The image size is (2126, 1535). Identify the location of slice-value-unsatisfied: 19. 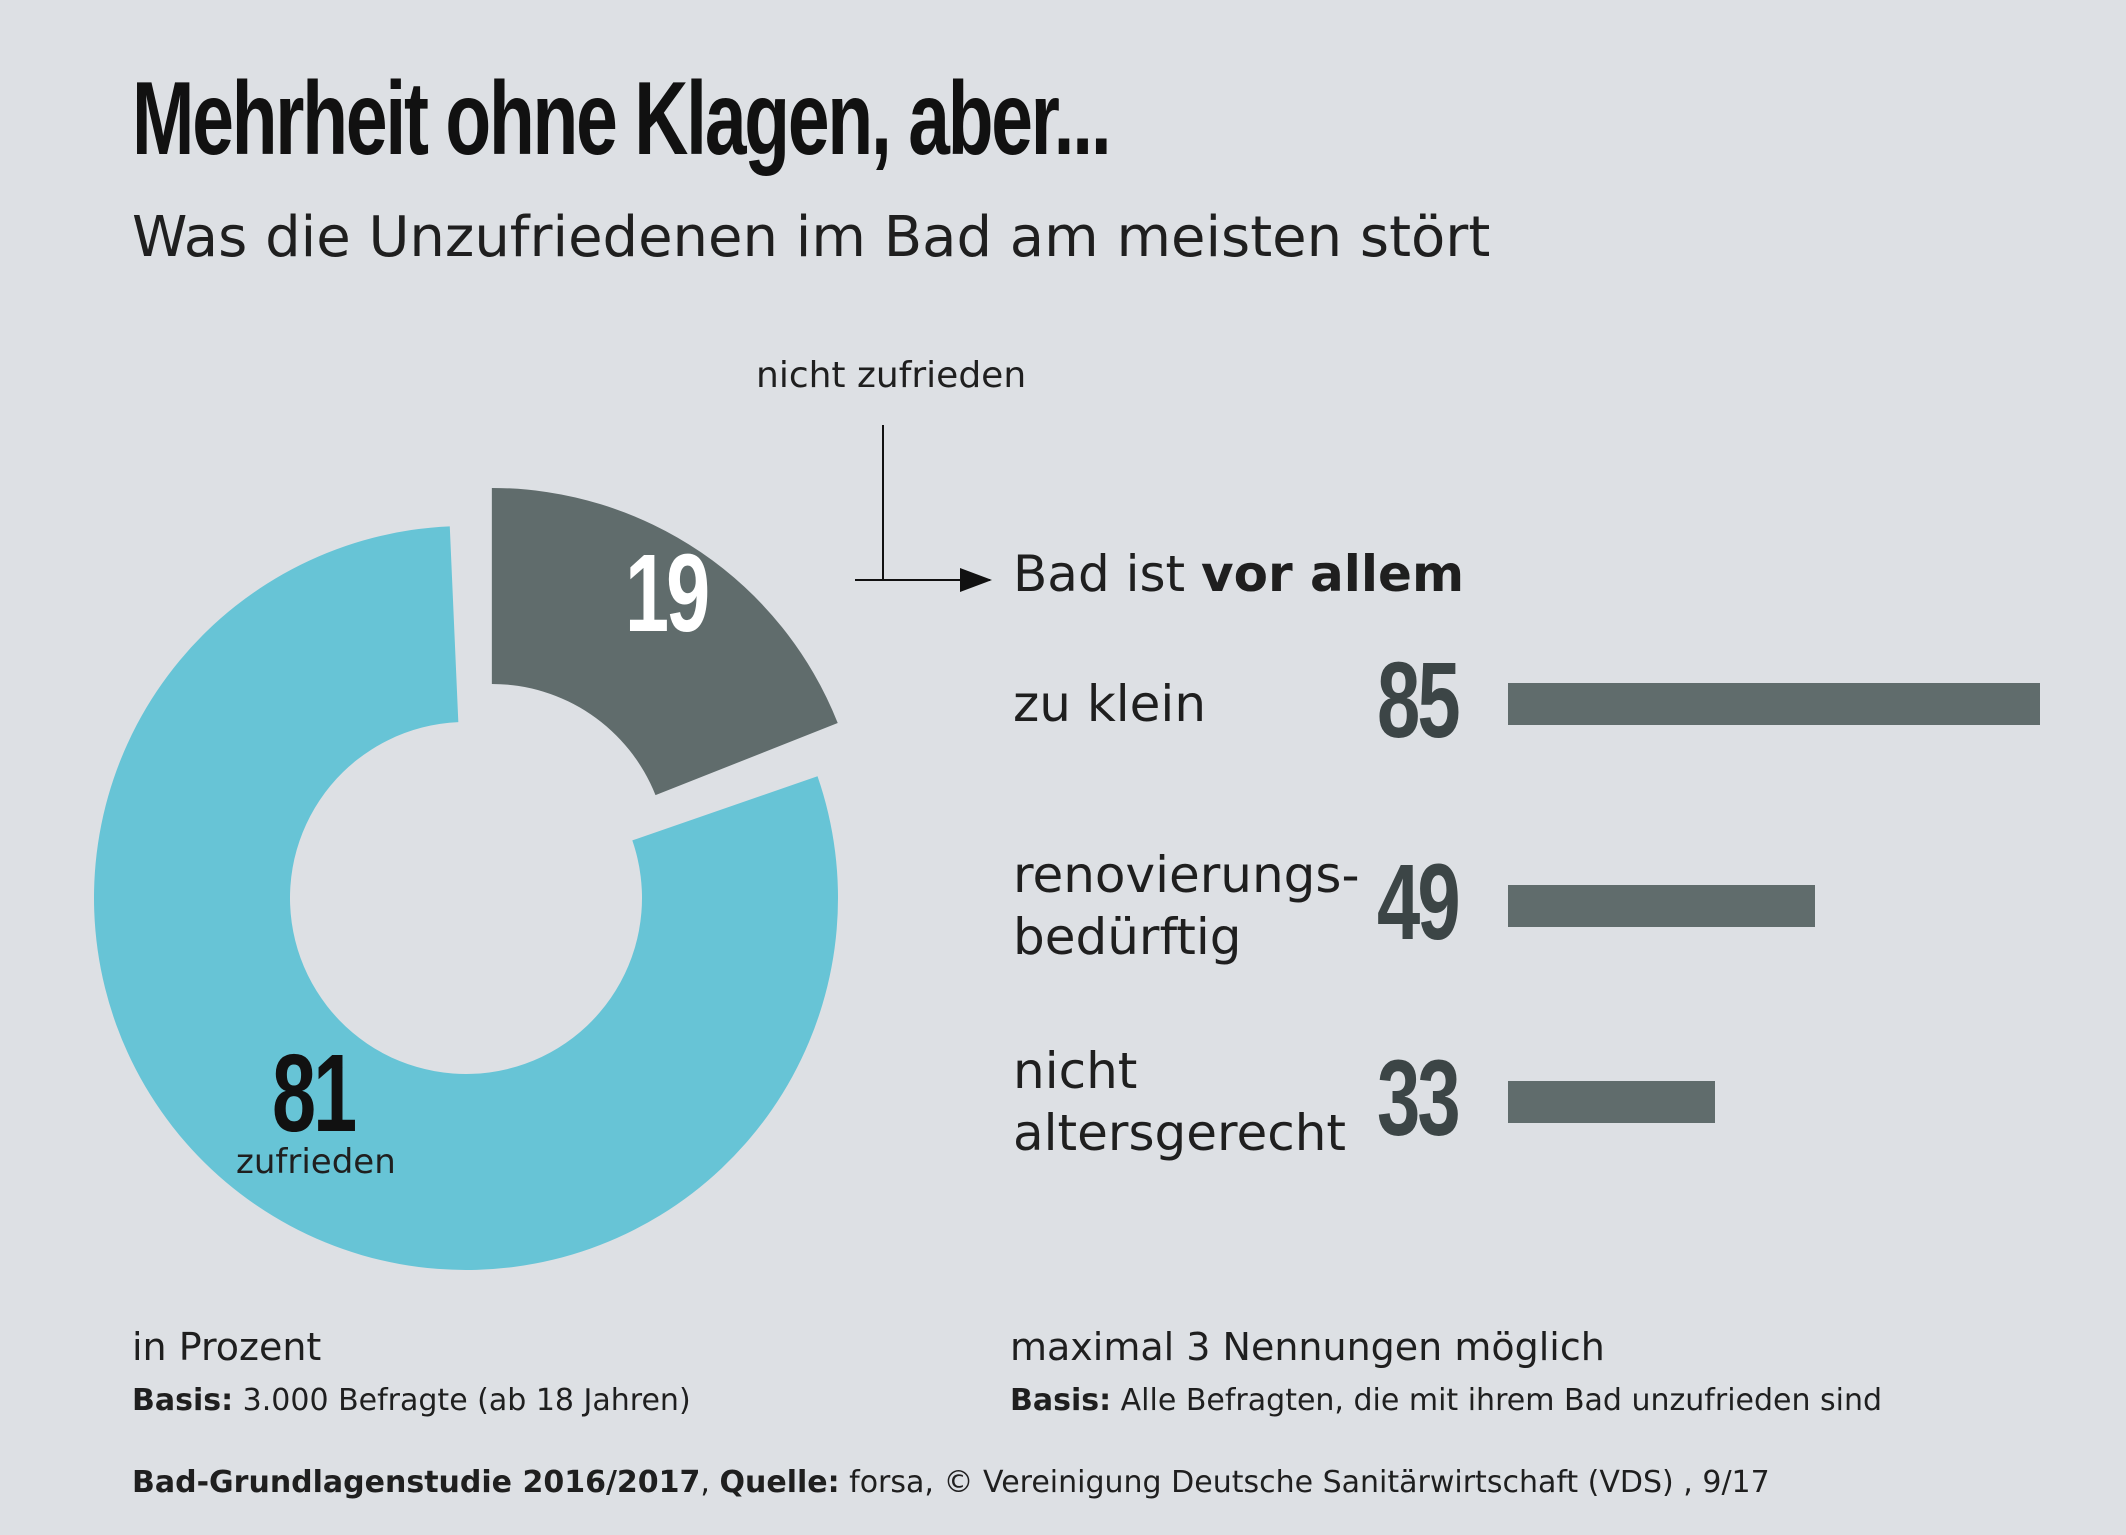
(667, 593).